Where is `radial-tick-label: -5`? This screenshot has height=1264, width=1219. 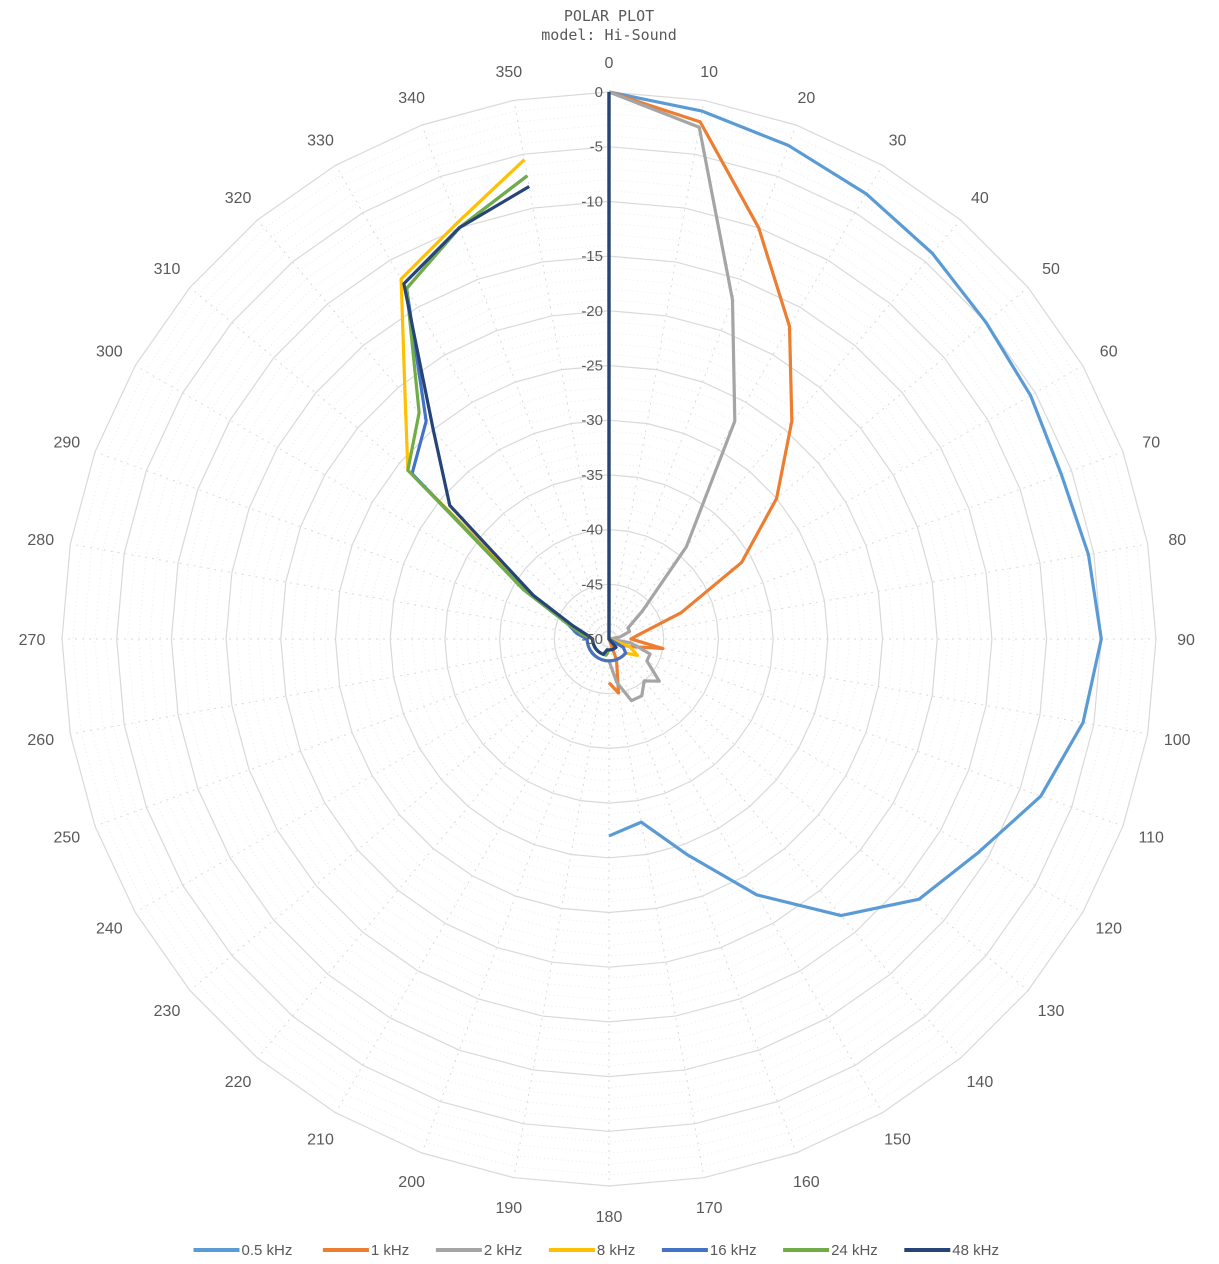
radial-tick-label: -5 is located at coordinates (596, 147).